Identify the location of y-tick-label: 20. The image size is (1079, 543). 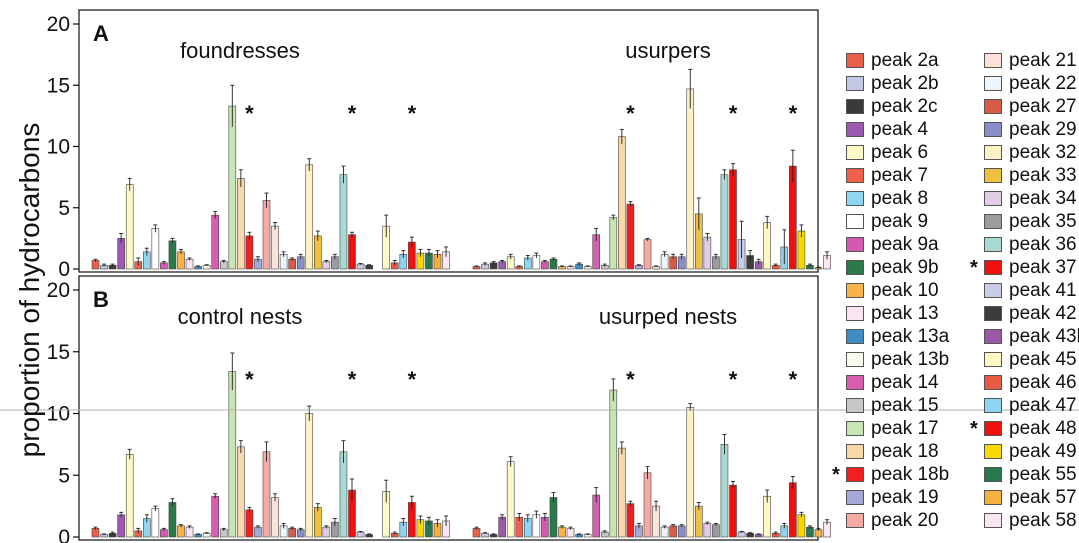
(58, 24).